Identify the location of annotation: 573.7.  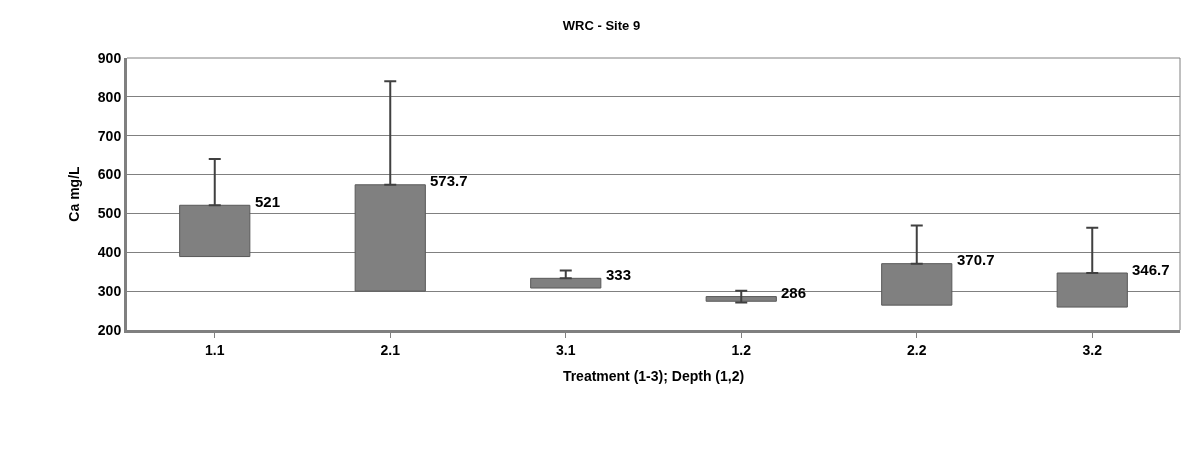
(449, 180).